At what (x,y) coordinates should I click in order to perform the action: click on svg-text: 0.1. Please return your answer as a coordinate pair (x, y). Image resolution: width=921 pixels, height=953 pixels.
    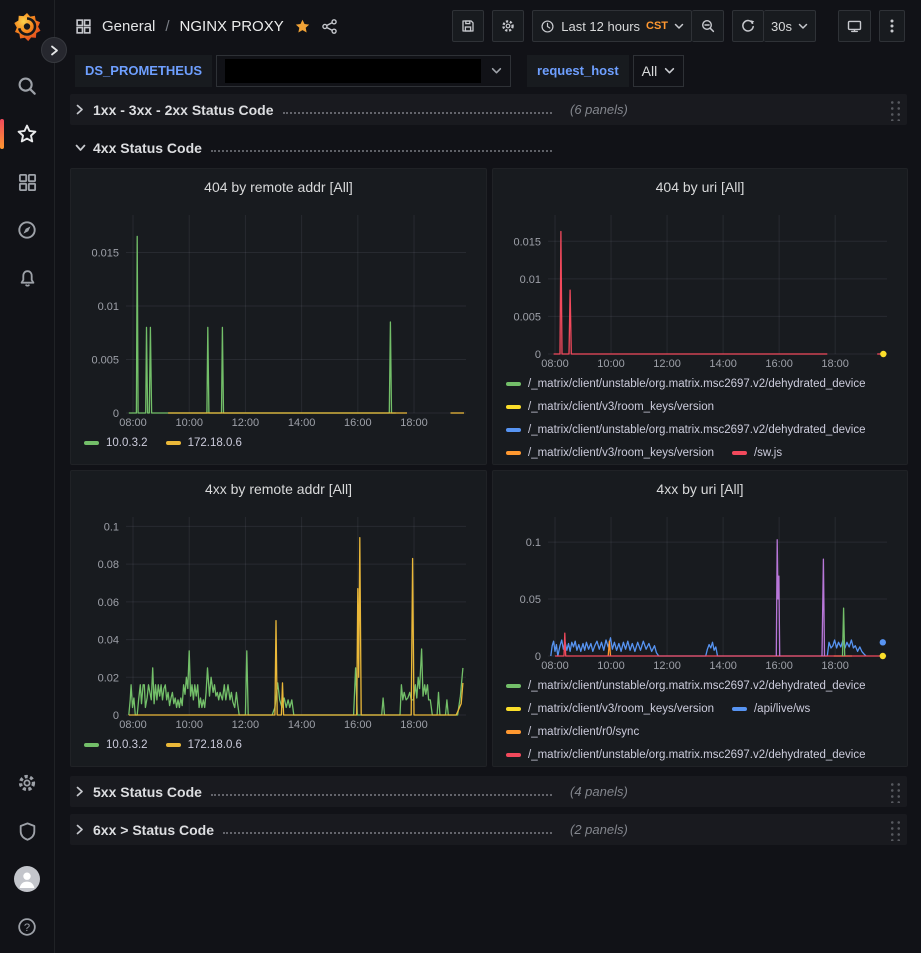
    Looking at the image, I should click on (533, 543).